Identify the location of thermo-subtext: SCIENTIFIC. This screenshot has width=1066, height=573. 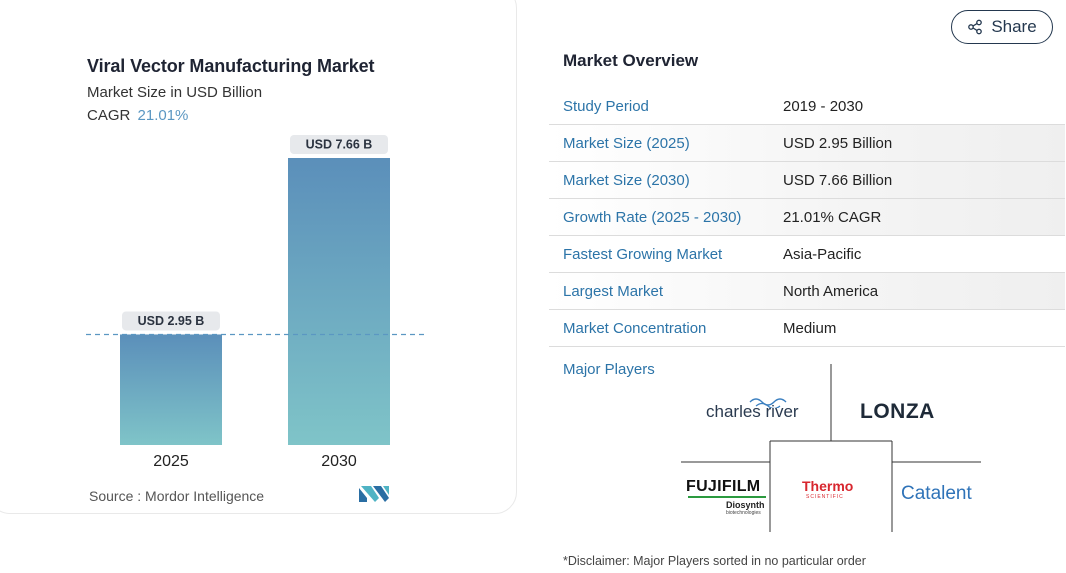
(825, 497).